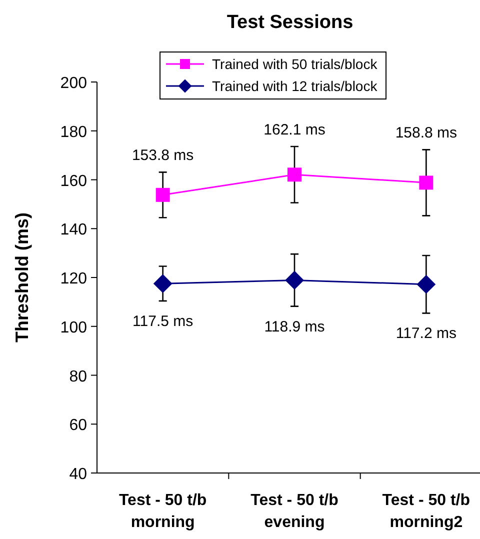 The height and width of the screenshot is (539, 480). What do you see at coordinates (78, 377) in the screenshot?
I see `y-tick-label: 80` at bounding box center [78, 377].